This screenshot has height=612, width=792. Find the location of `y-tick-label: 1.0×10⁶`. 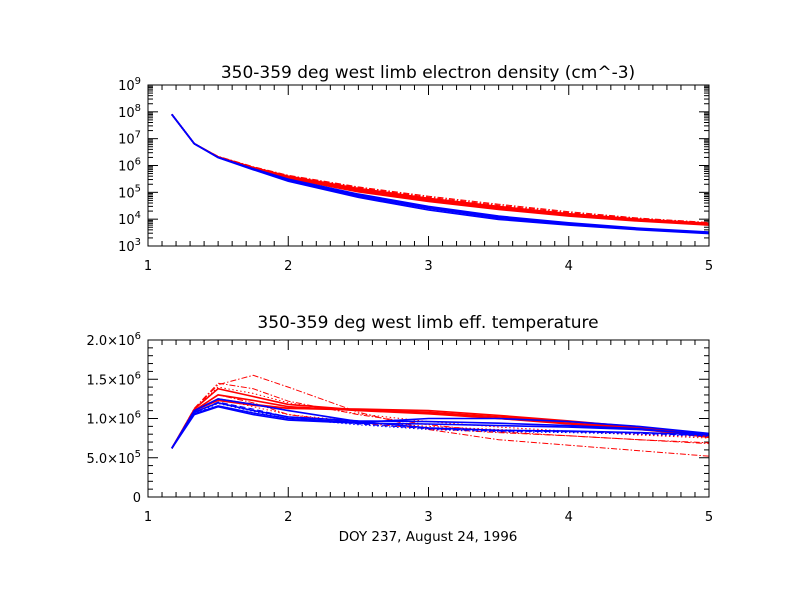

y-tick-label: 1.0×10⁶ is located at coordinates (114, 419).